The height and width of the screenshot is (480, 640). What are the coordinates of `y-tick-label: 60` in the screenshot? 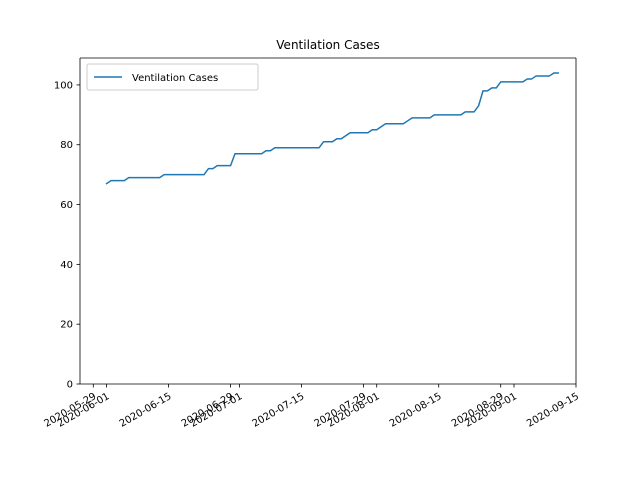 It's located at (66, 205).